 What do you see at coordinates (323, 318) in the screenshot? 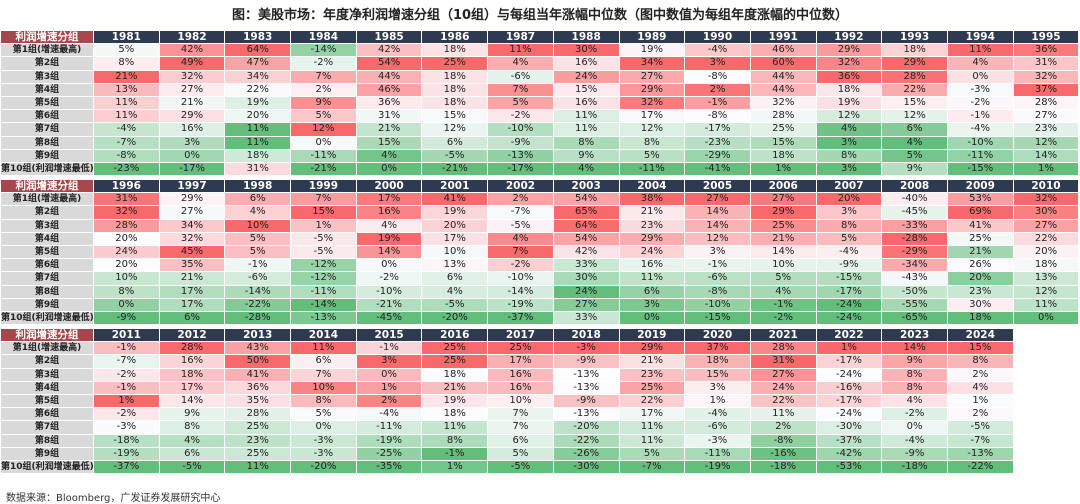
I see `heatmap-cell-1999-g10: -13%` at bounding box center [323, 318].